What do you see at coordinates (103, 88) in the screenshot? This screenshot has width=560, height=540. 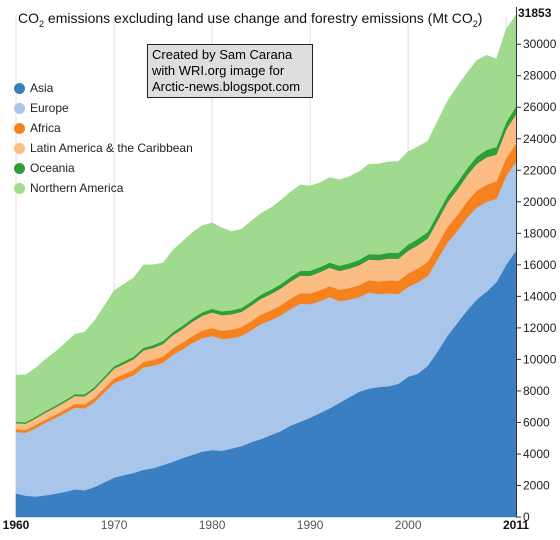 I see `legend-item-asia: Asia` at bounding box center [103, 88].